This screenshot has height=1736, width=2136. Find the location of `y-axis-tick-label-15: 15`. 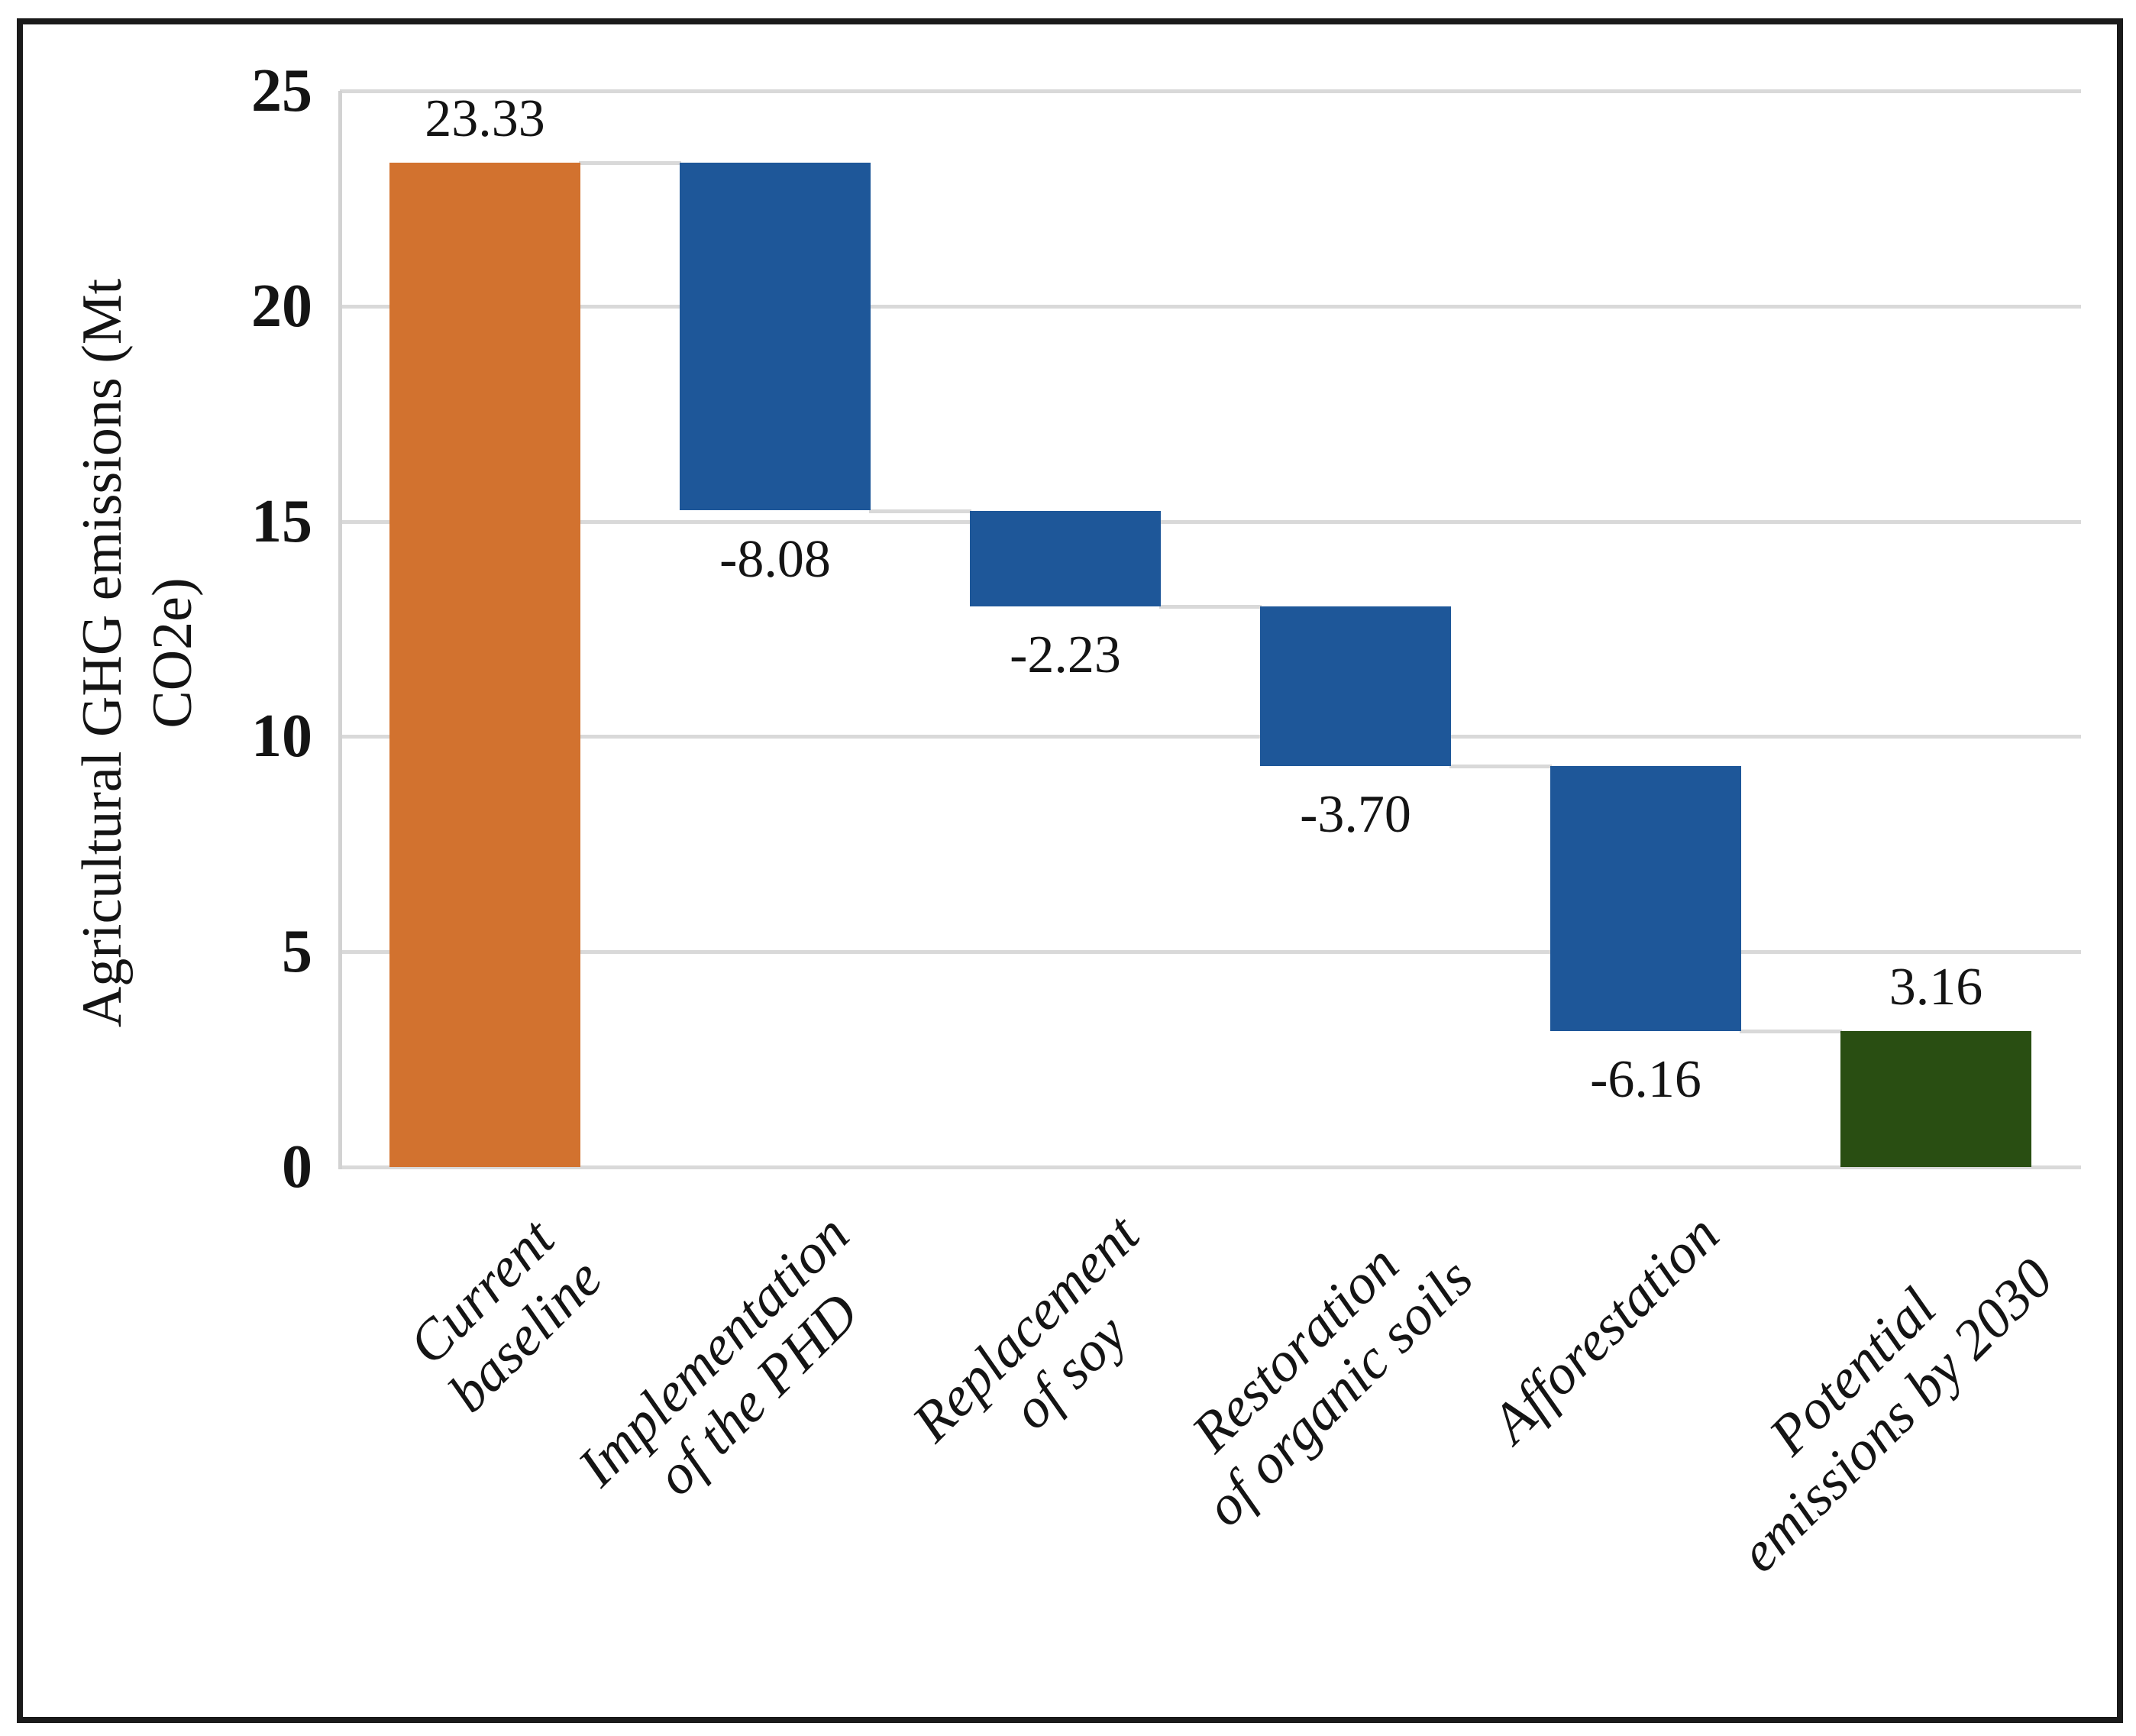

y-axis-tick-label-15: 15 is located at coordinates (281, 521).